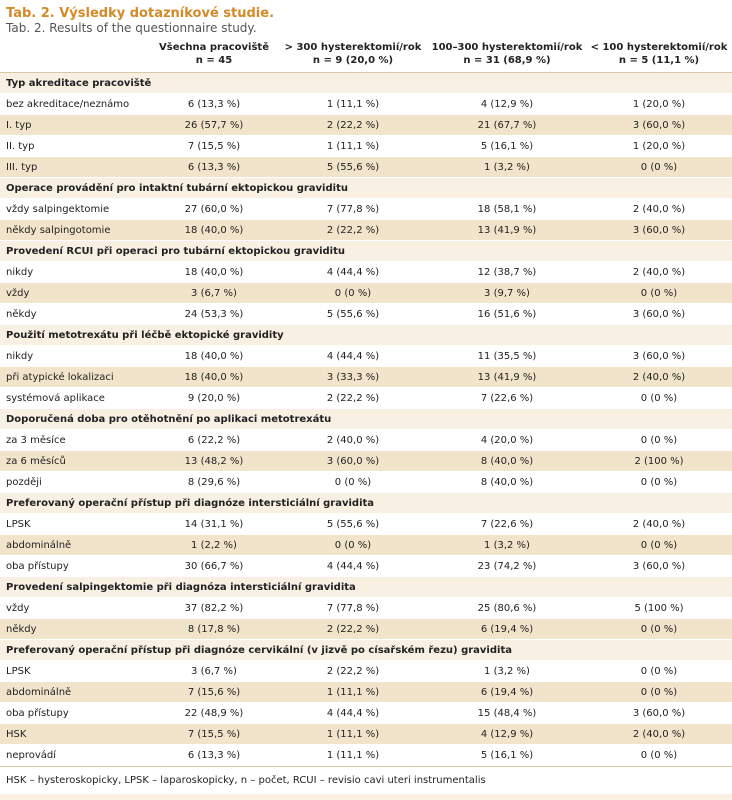 Image resolution: width=732 pixels, height=800 pixels. Describe the element at coordinates (507, 272) in the screenshot. I see `table-cell: 12 (38,7 %)` at that location.